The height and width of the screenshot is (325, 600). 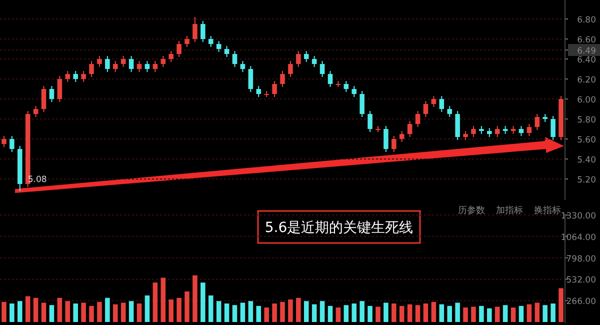 I want to click on y-tick-label: 532.00, so click(x=581, y=281).